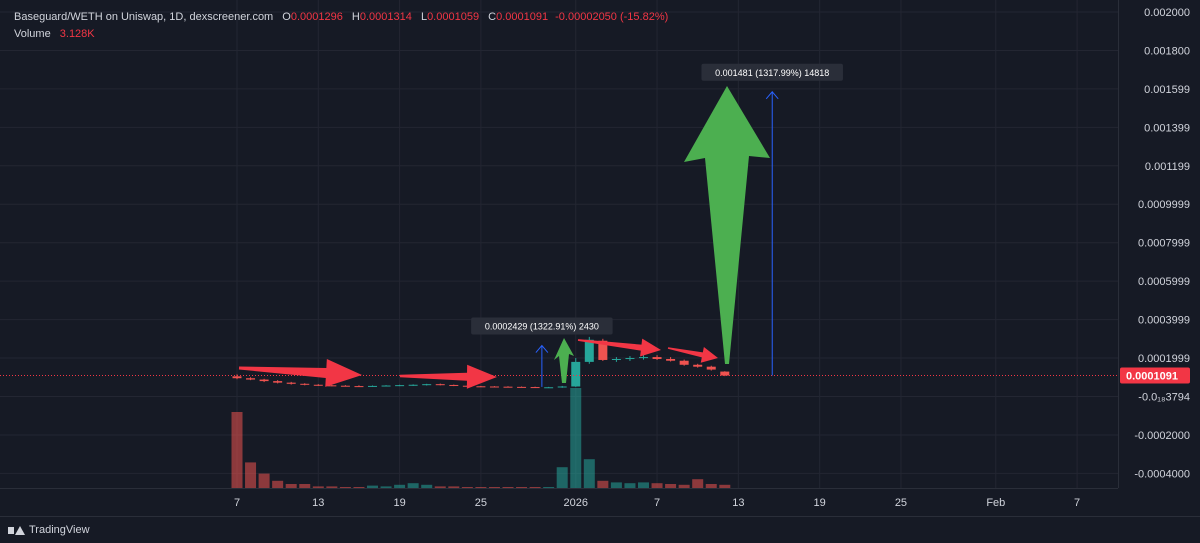  What do you see at coordinates (316, 17) in the screenshot?
I see `open-value: 0.0001296` at bounding box center [316, 17].